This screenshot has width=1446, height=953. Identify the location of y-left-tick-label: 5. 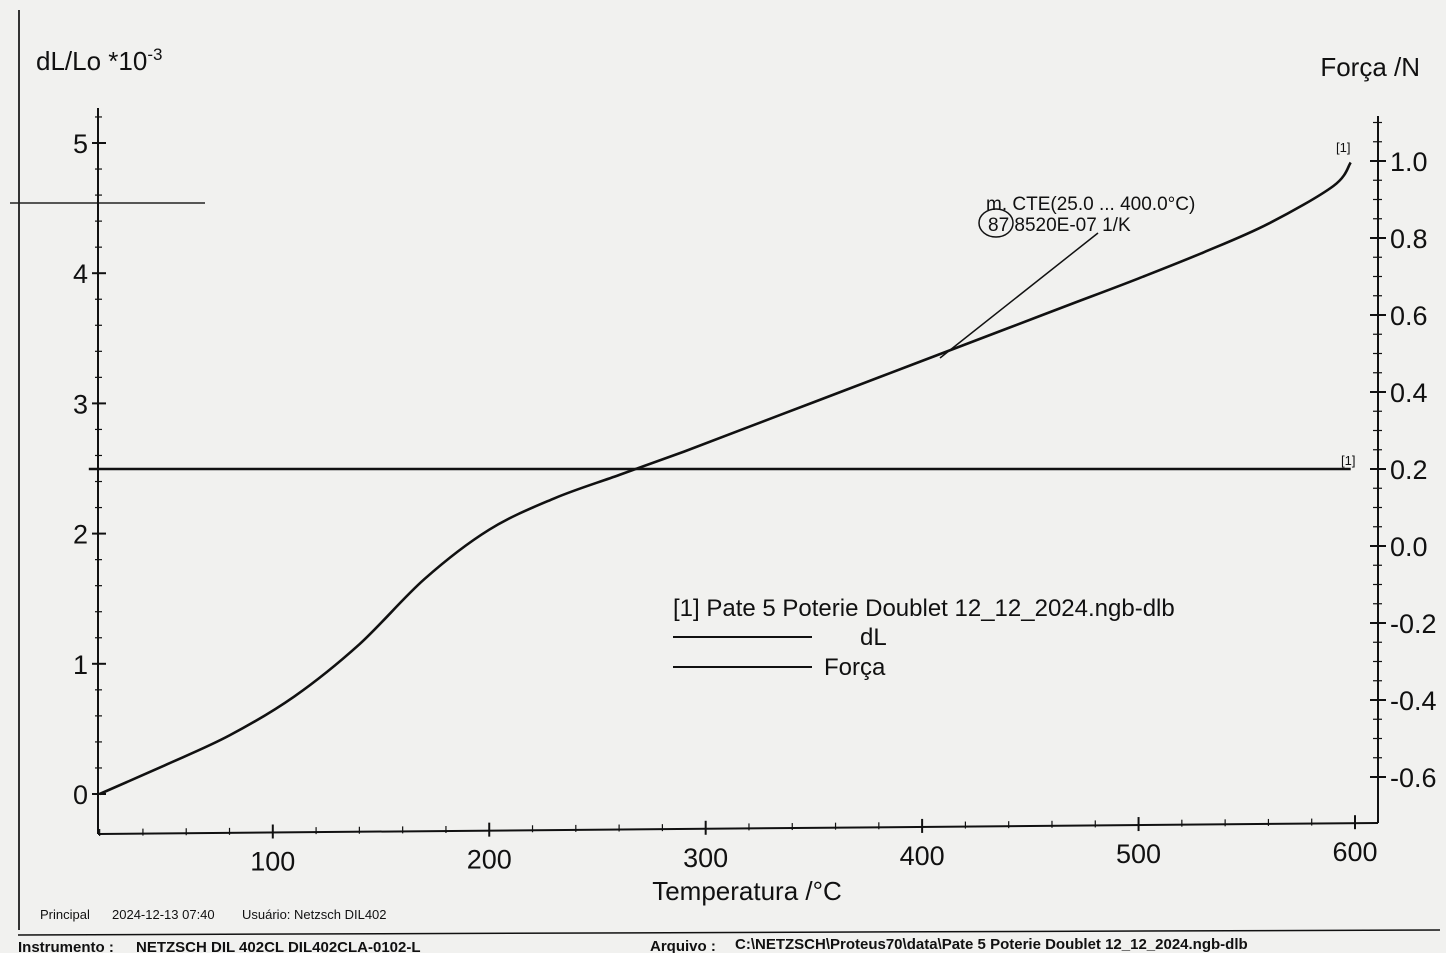
(80, 144).